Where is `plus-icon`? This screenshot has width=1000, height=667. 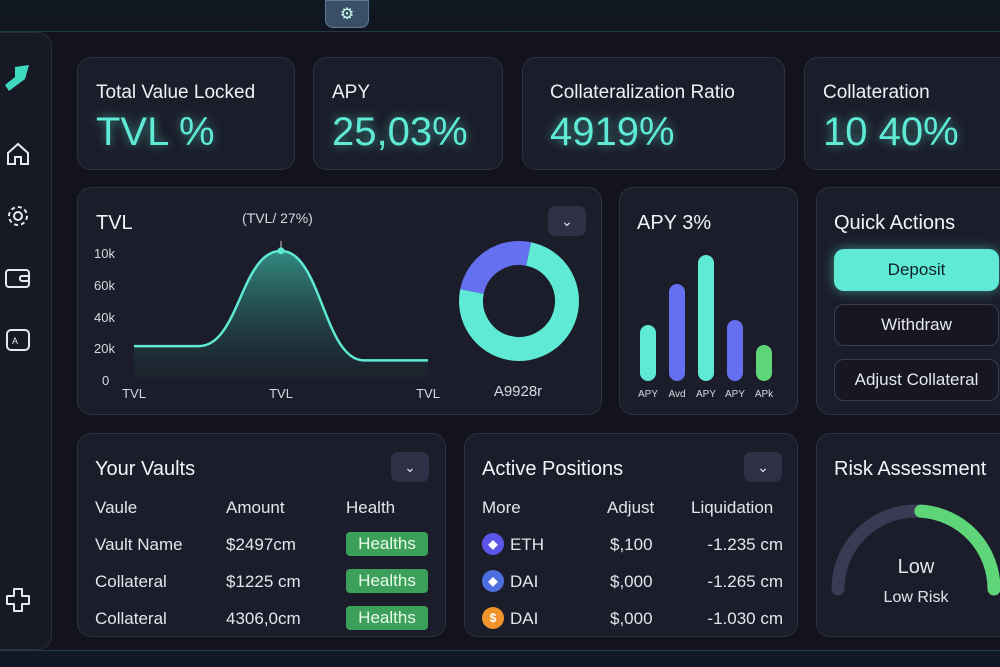 plus-icon is located at coordinates (18, 600).